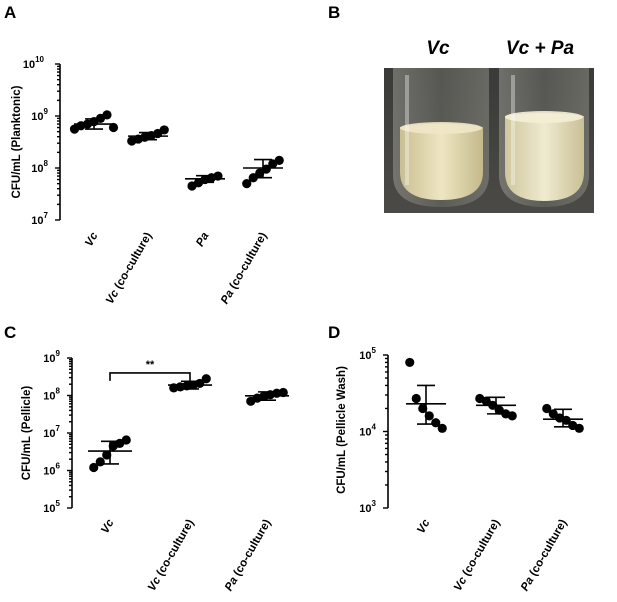 The height and width of the screenshot is (602, 617). What do you see at coordinates (540, 48) in the screenshot?
I see `photo-label-vc-pa: Vc + Pa` at bounding box center [540, 48].